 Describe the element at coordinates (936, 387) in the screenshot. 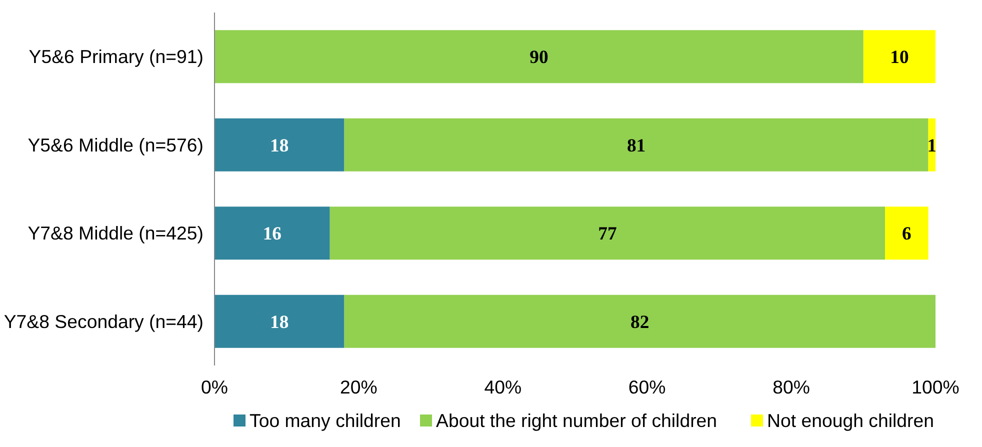

I see `x-tick-label: 100%` at that location.